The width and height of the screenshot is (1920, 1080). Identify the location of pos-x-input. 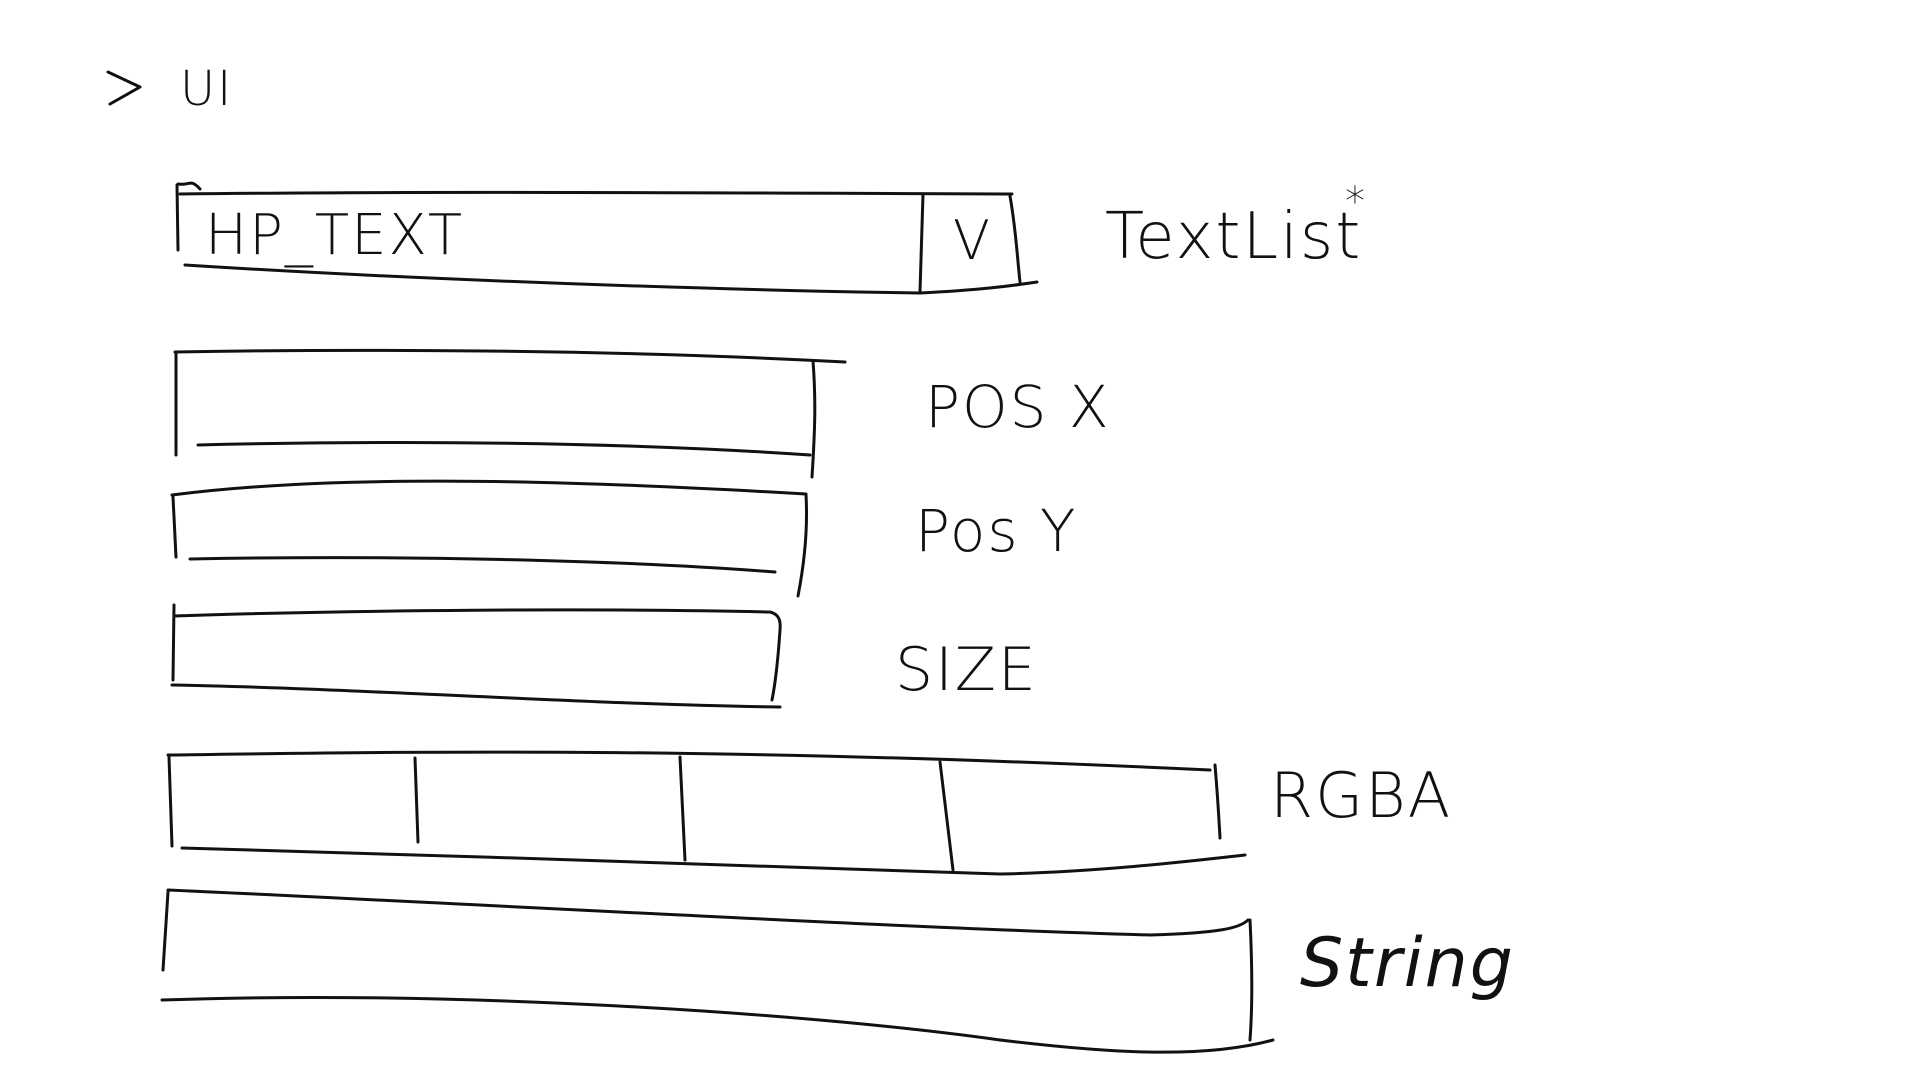
(495, 404).